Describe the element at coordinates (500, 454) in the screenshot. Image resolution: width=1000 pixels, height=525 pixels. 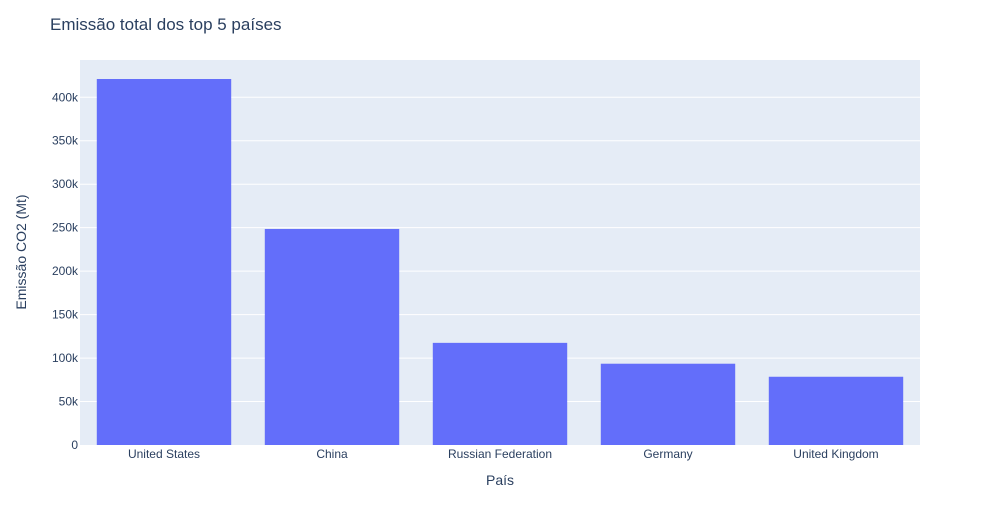
I see `x-tick-label: Russian Federation` at that location.